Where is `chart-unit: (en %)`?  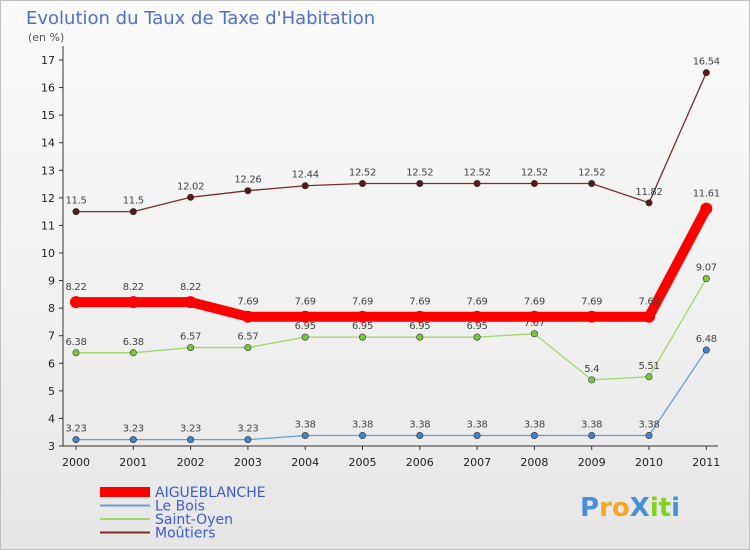
chart-unit: (en %) is located at coordinates (46, 37).